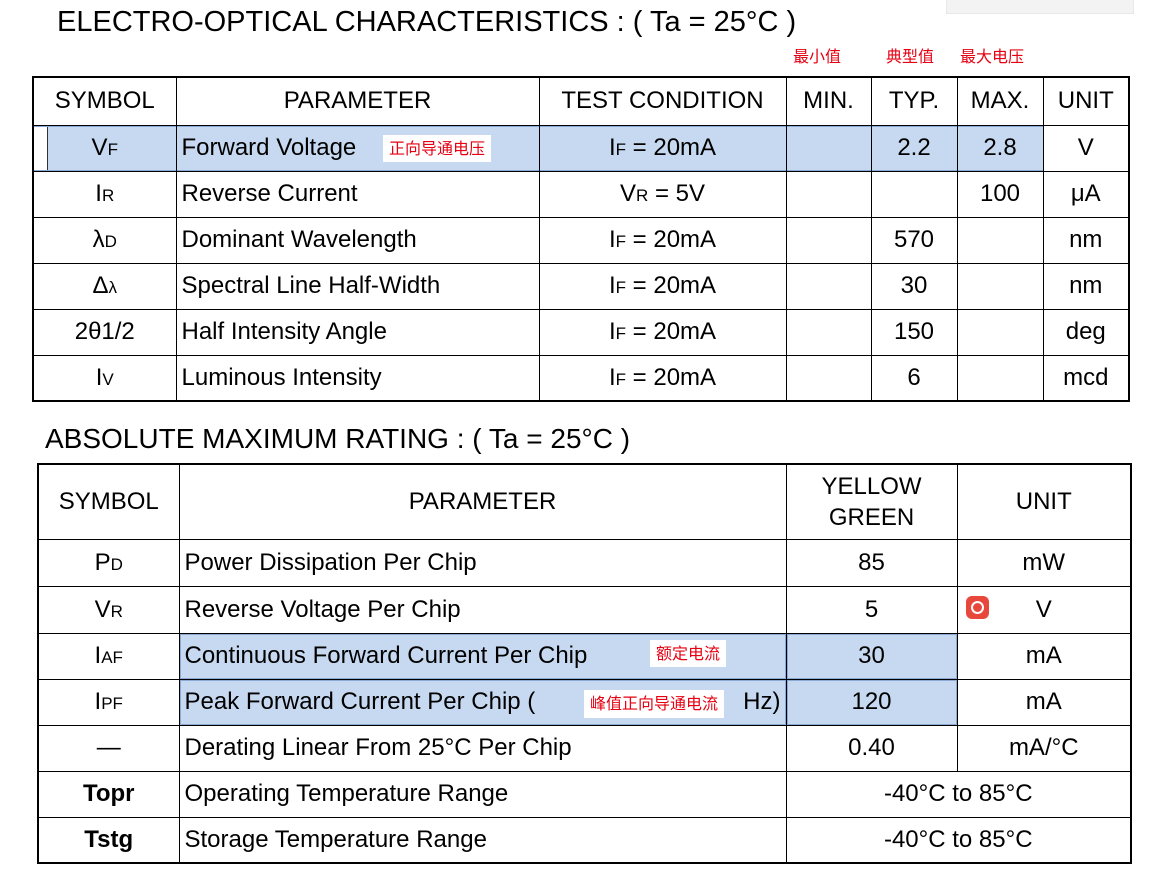 This screenshot has width=1156, height=876. I want to click on symbol-cell: VR, so click(108, 609).